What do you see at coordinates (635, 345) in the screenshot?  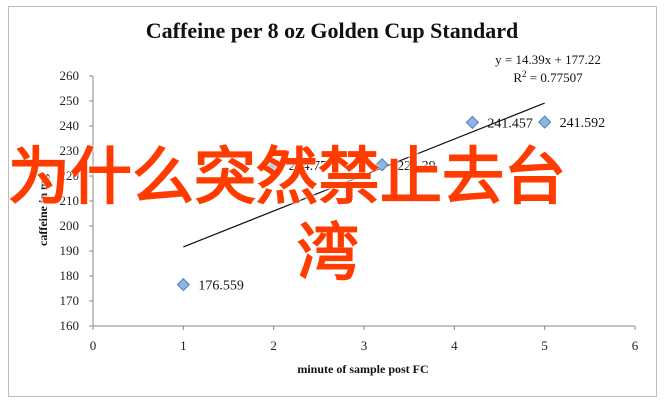 I see `x-tick-label: 6` at bounding box center [635, 345].